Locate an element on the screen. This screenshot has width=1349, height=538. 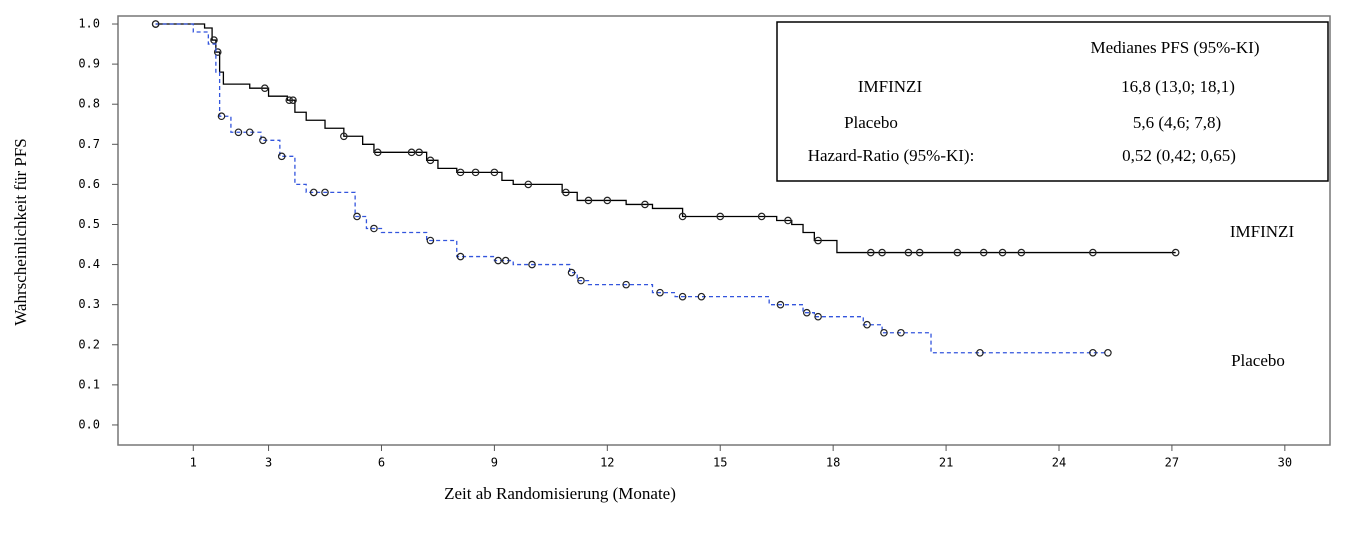
series-label: Placebo is located at coordinates (1258, 360).